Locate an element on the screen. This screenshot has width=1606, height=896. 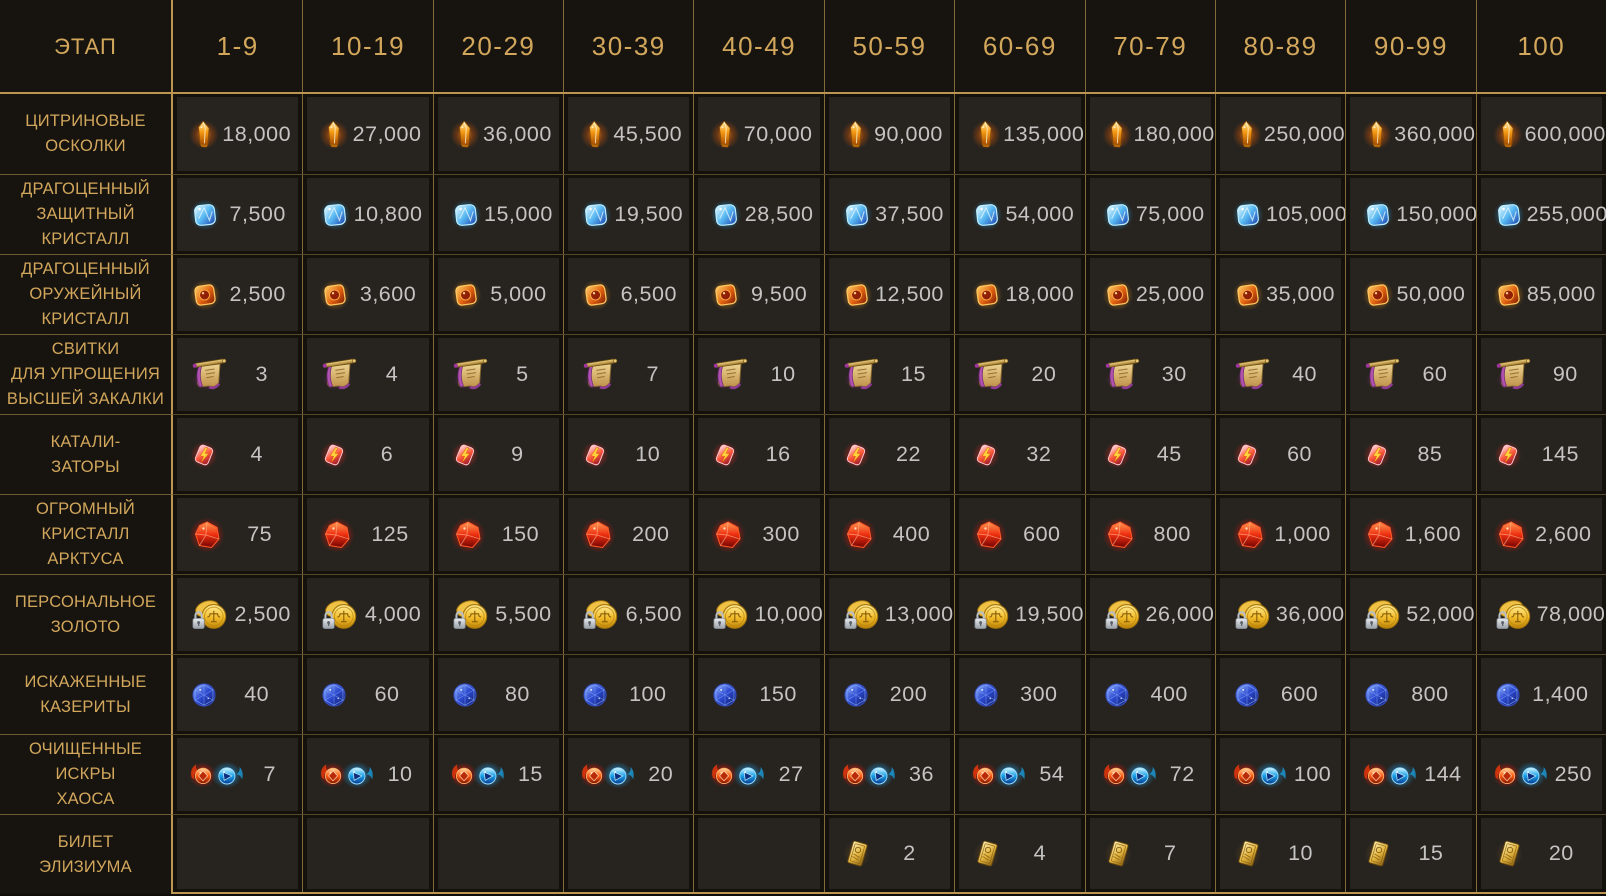
citrine-shards-icon is located at coordinates (986, 134).